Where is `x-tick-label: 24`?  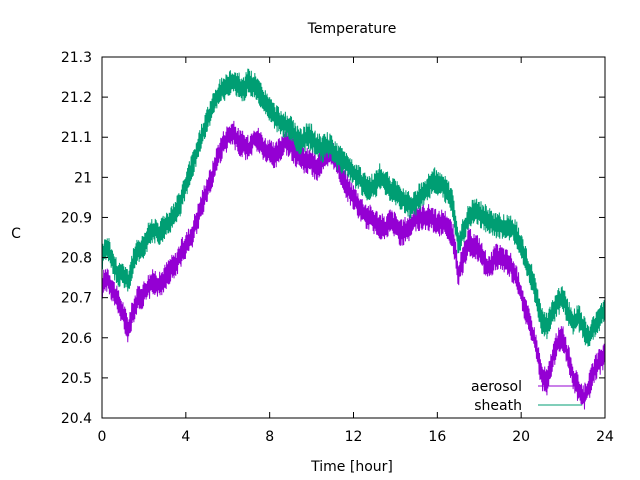
x-tick-label: 24 is located at coordinates (605, 437).